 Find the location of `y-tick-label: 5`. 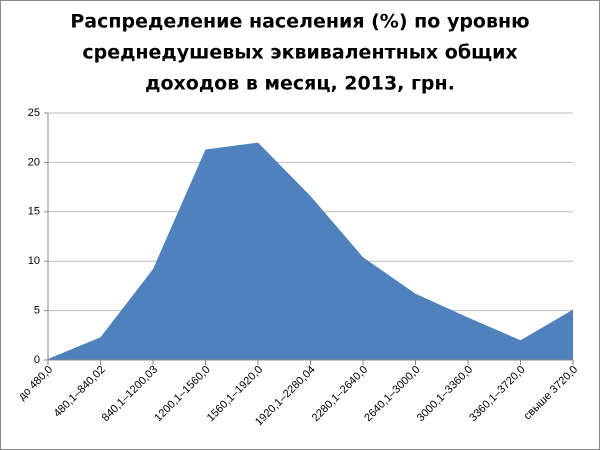

y-tick-label: 5 is located at coordinates (37, 311).